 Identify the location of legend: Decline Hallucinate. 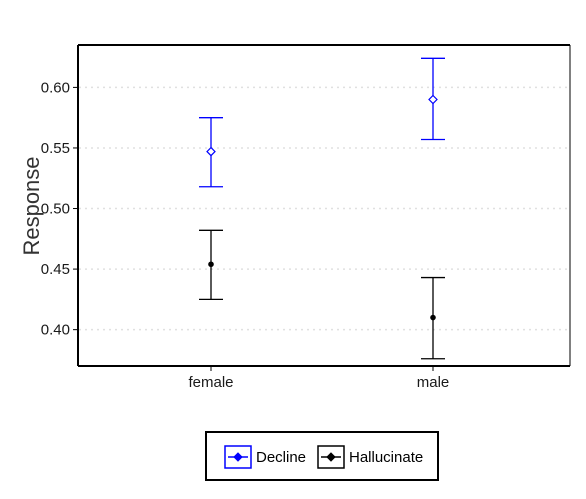
(322, 456).